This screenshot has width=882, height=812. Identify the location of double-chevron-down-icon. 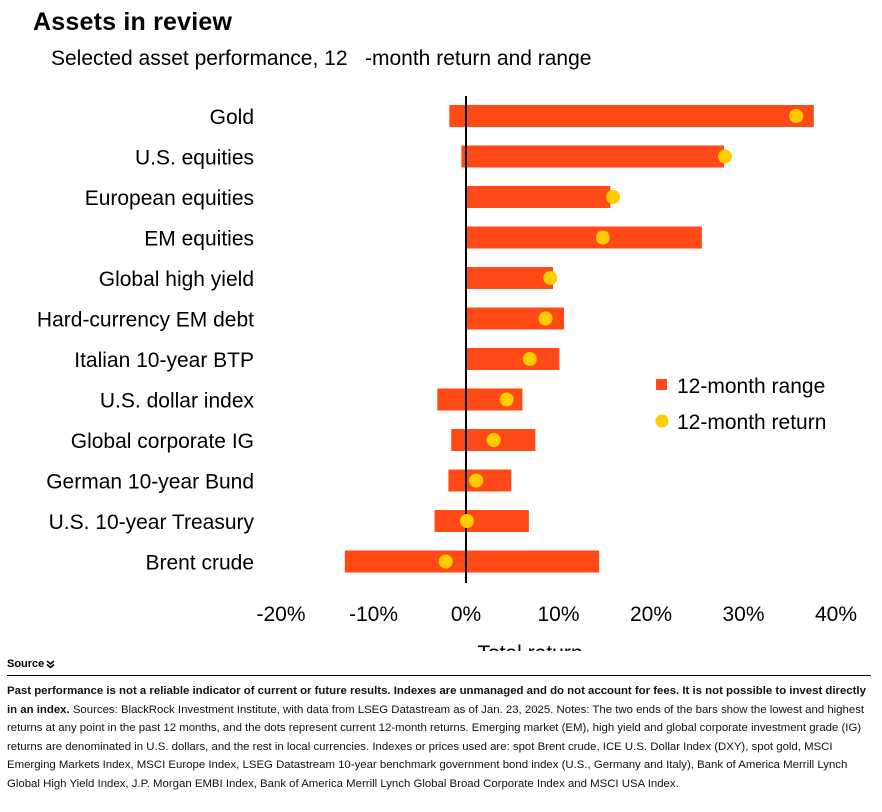
(50, 664).